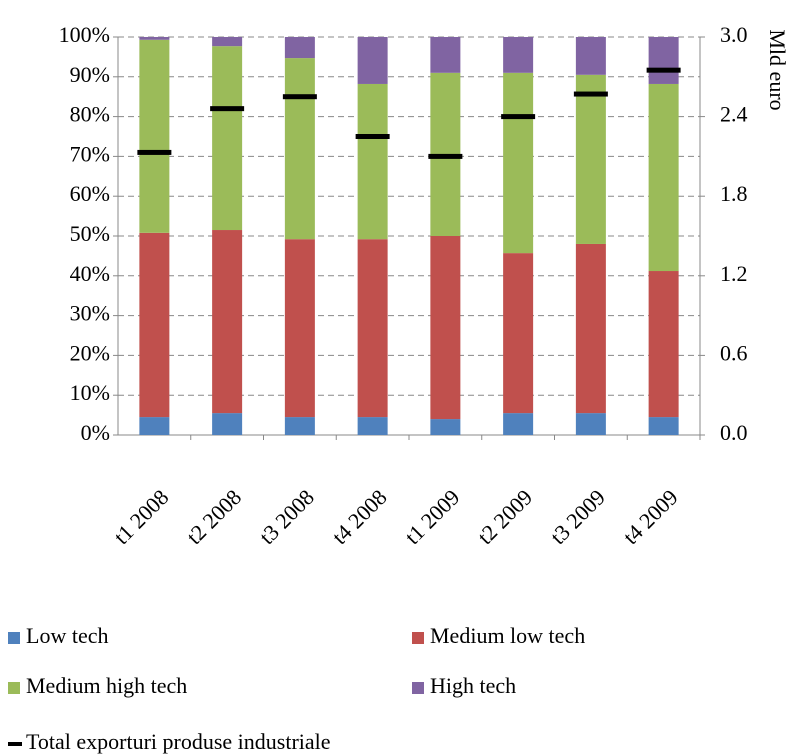 Image resolution: width=796 pixels, height=755 pixels. What do you see at coordinates (106, 685) in the screenshot?
I see `legend-label: Medium high tech` at bounding box center [106, 685].